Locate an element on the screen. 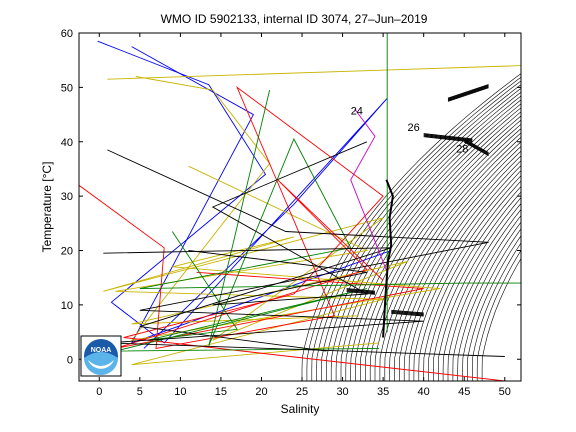 Image resolution: width=576 pixels, height=432 pixels. x-tick-label: 10 is located at coordinates (180, 392).